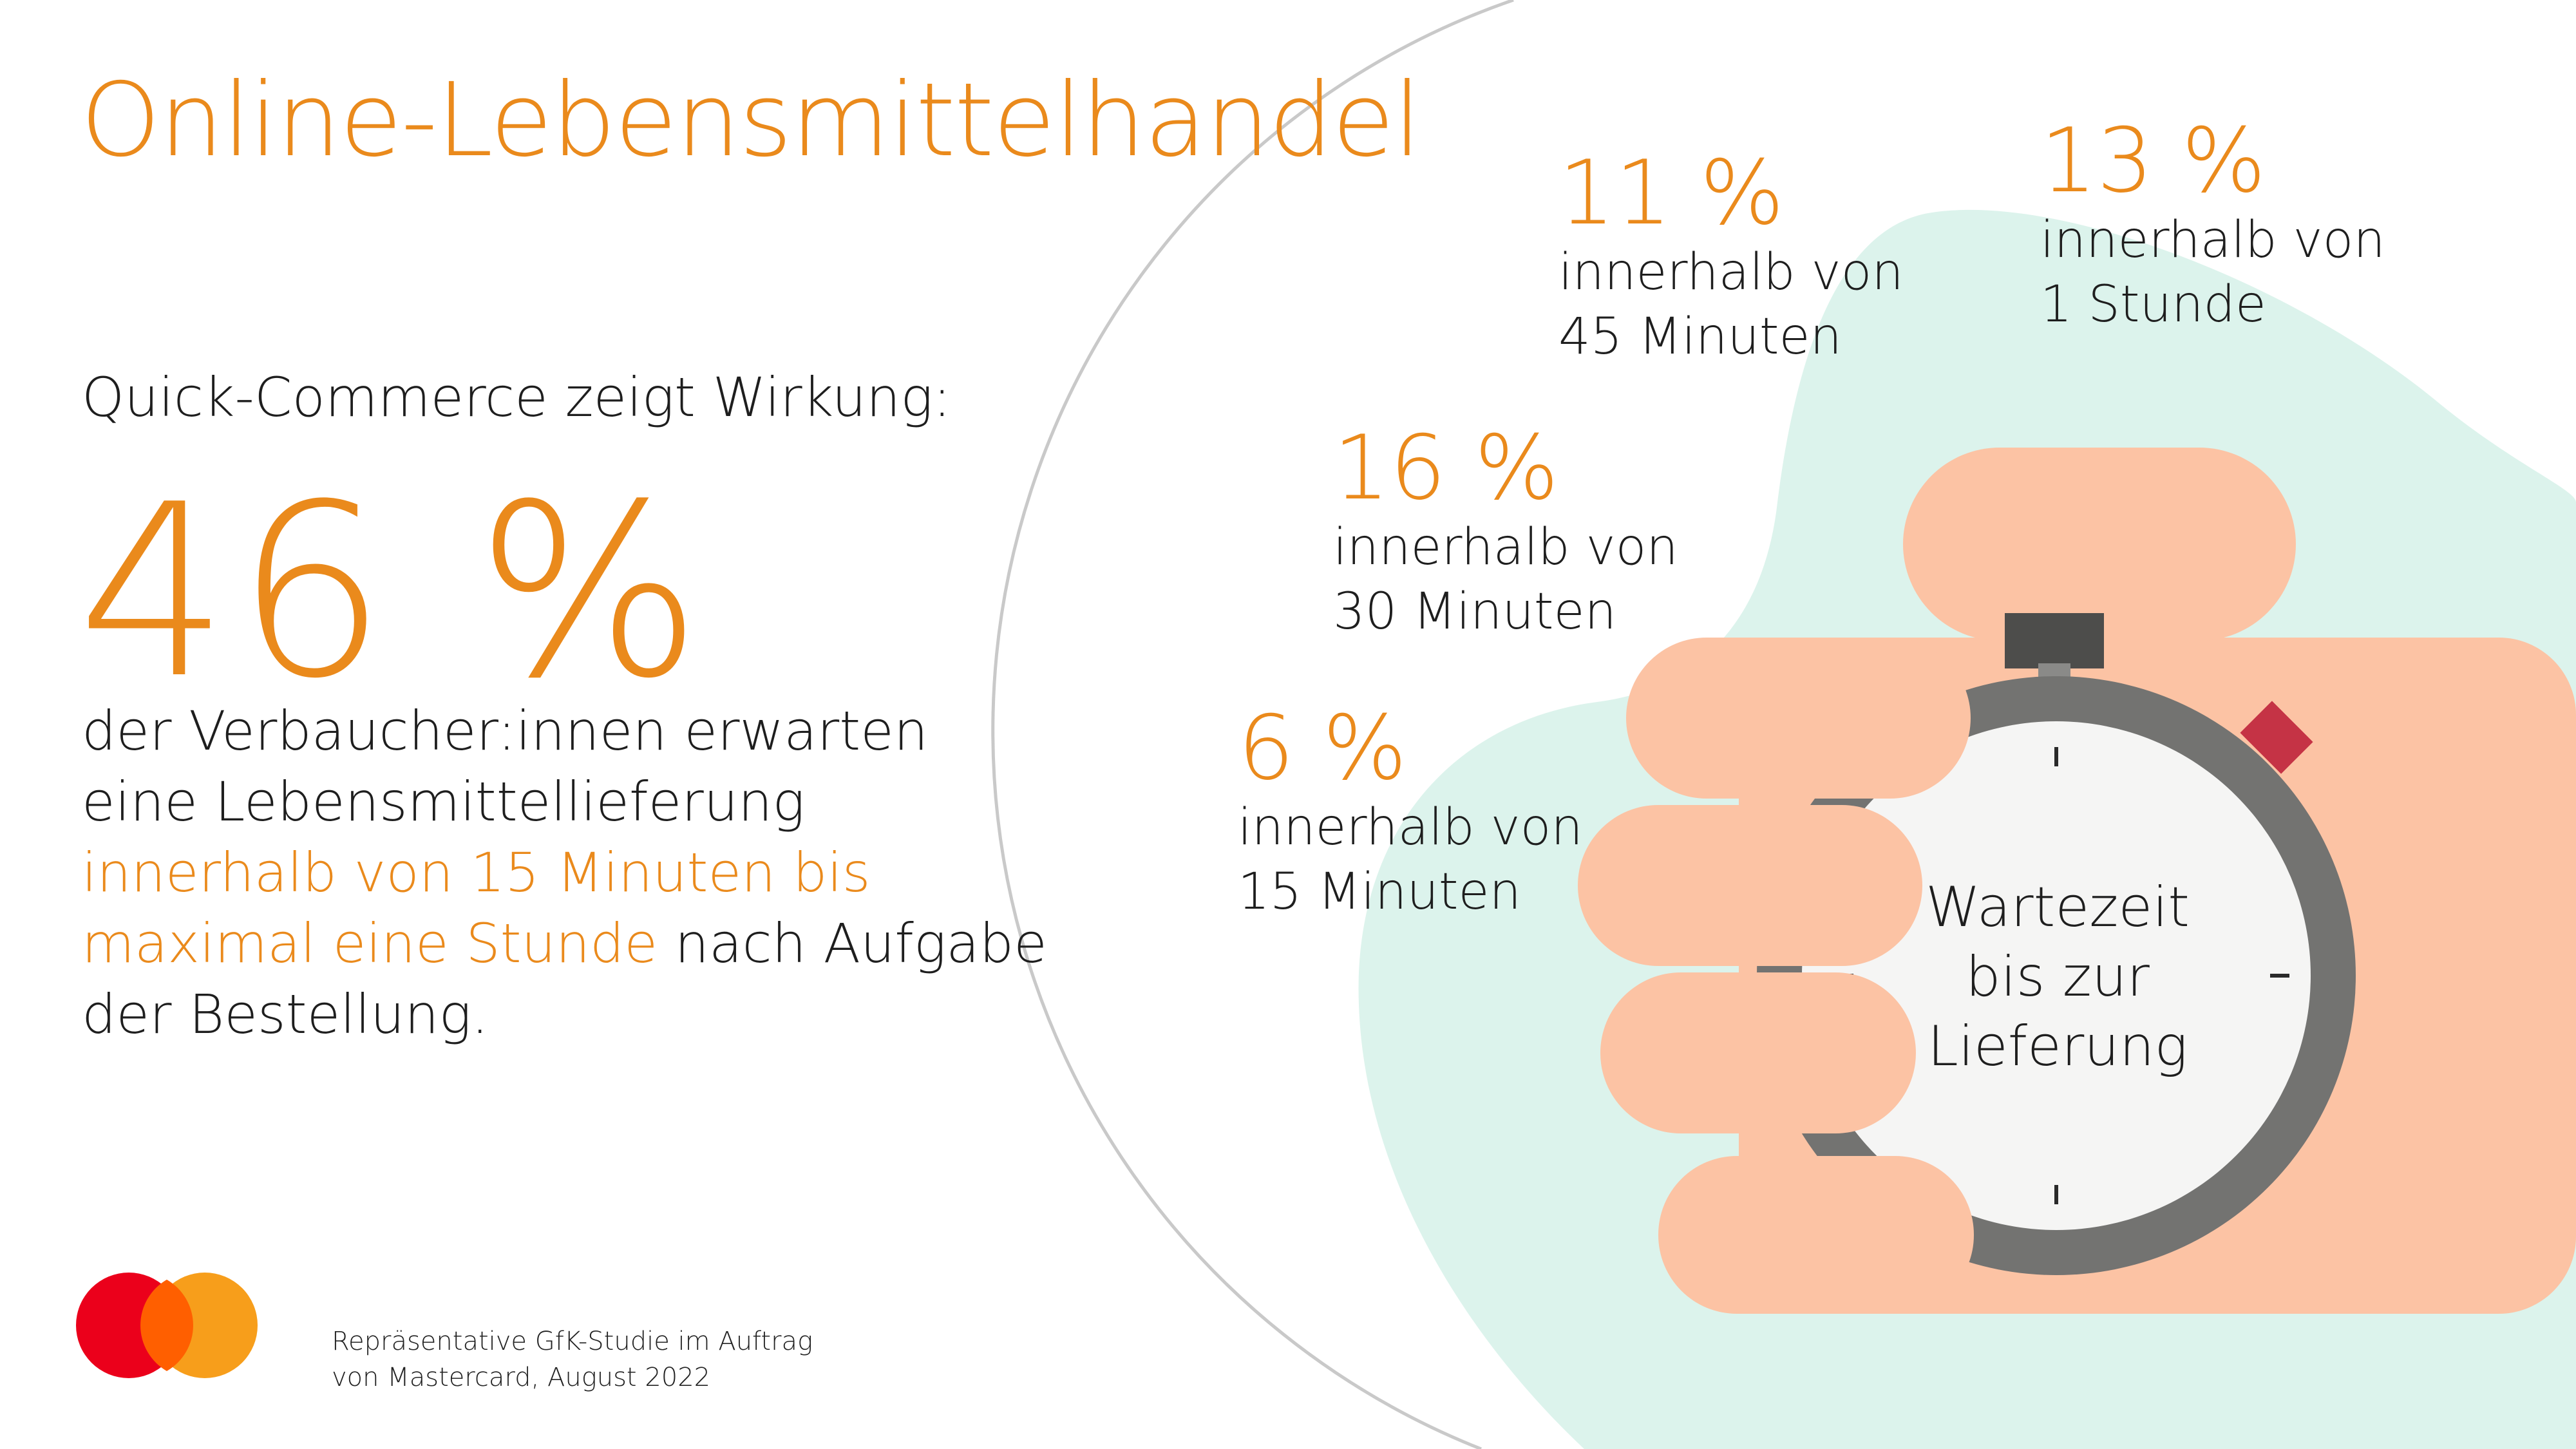 This screenshot has width=2576, height=1449. What do you see at coordinates (2276, 738) in the screenshot?
I see `stopwatch-red-button` at bounding box center [2276, 738].